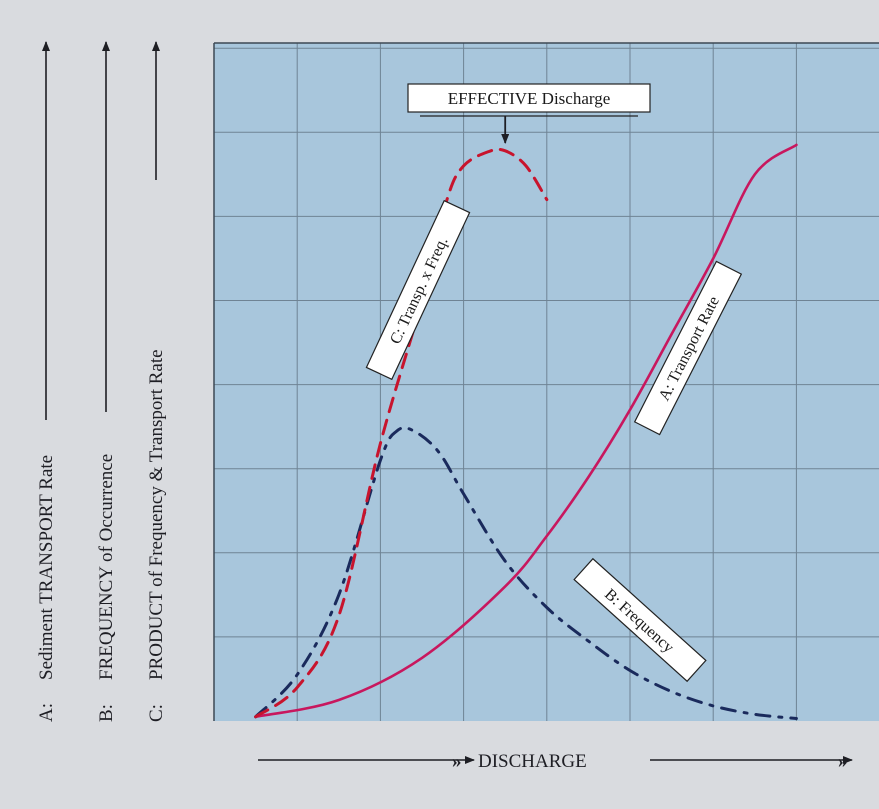 The height and width of the screenshot is (809, 879). I want to click on annotation-box, so click(529, 98).